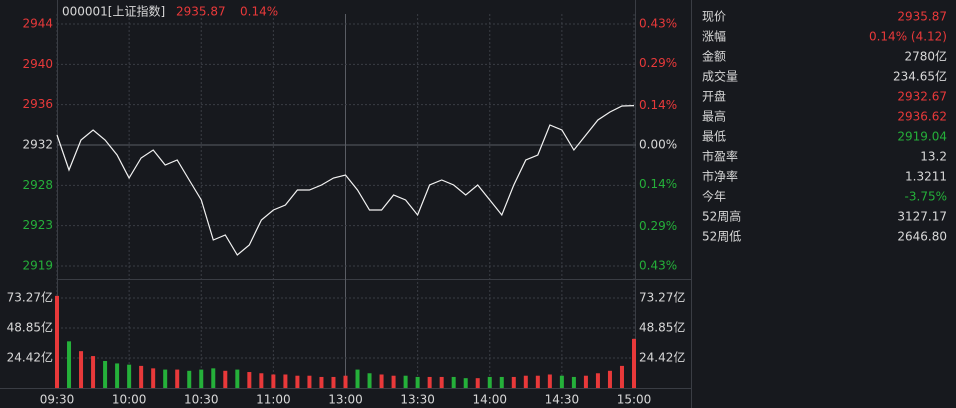 The image size is (956, 408). What do you see at coordinates (201, 400) in the screenshot?
I see `x-tick-label: 10:30` at bounding box center [201, 400].